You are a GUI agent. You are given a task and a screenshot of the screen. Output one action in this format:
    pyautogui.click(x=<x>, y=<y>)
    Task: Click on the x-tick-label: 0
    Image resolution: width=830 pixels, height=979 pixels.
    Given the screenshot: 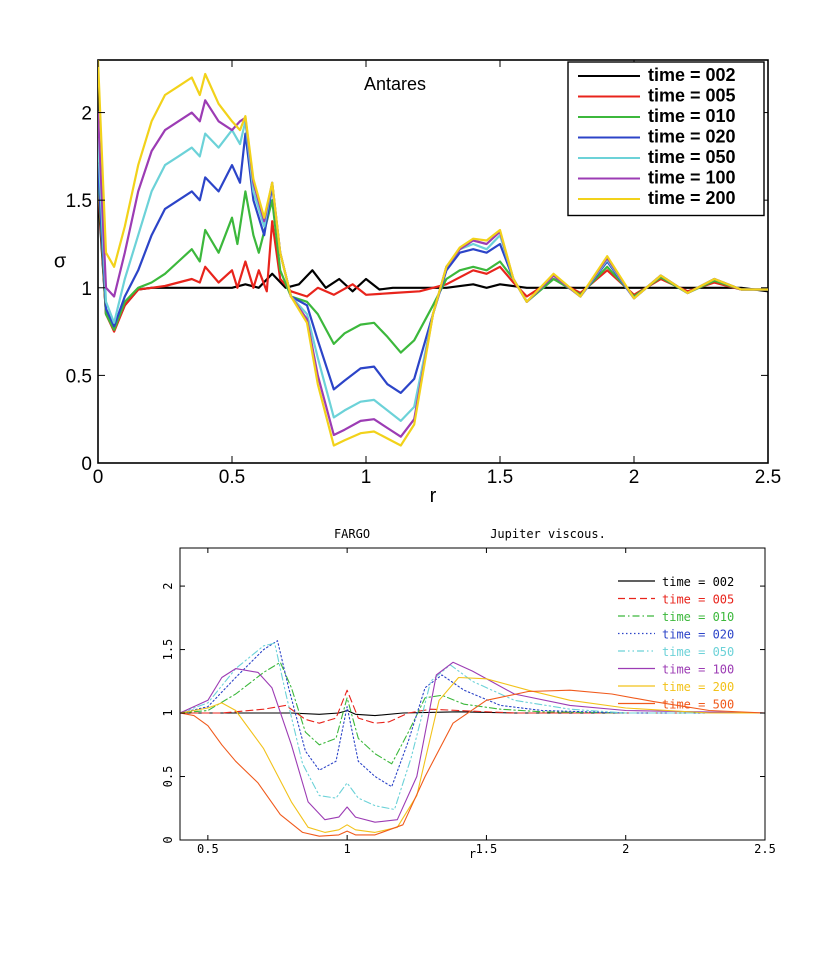 What is the action you would take?
    pyautogui.click(x=98, y=477)
    